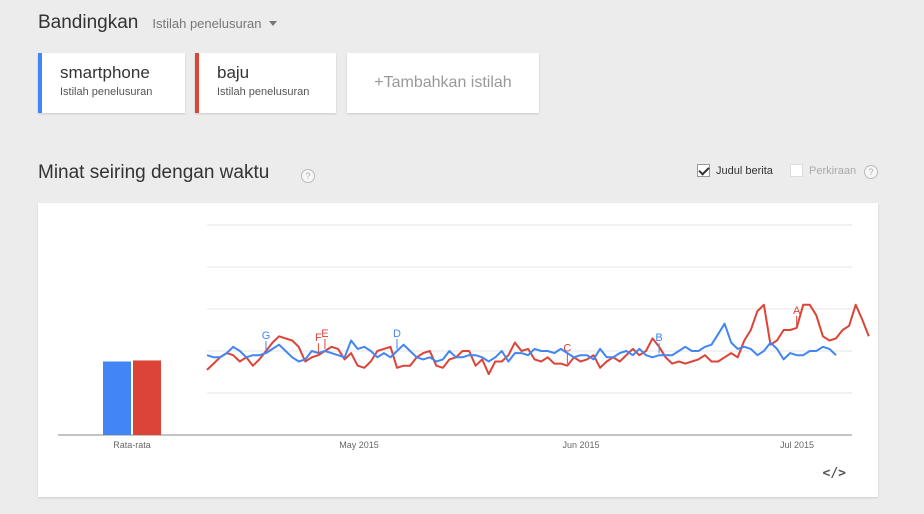  Describe the element at coordinates (397, 334) in the screenshot. I see `annotation-marker-D: D` at that location.